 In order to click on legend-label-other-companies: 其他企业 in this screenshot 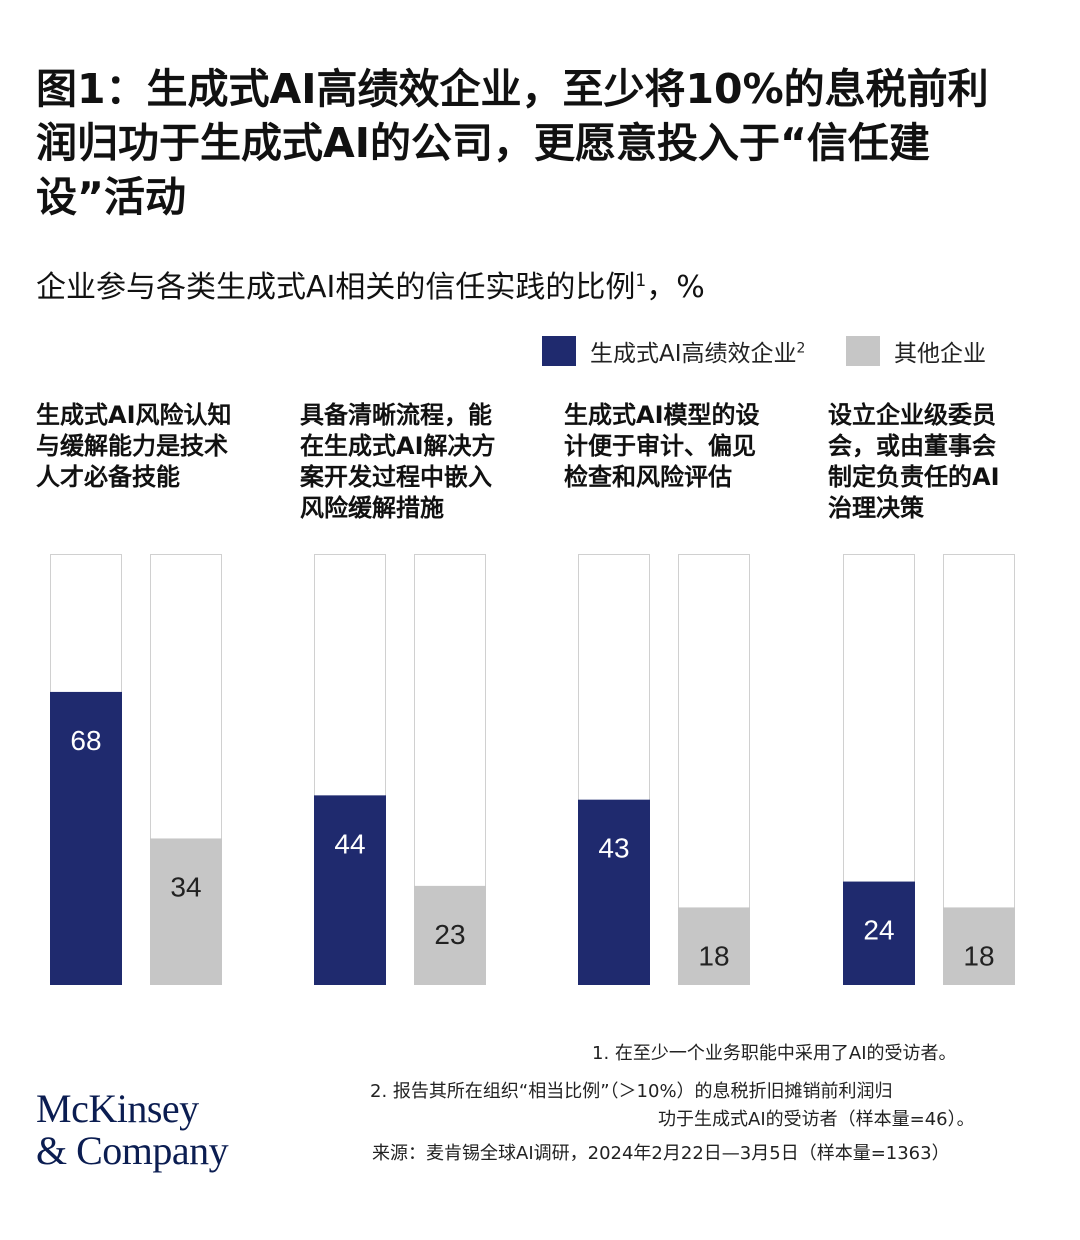, I will do `click(940, 354)`.